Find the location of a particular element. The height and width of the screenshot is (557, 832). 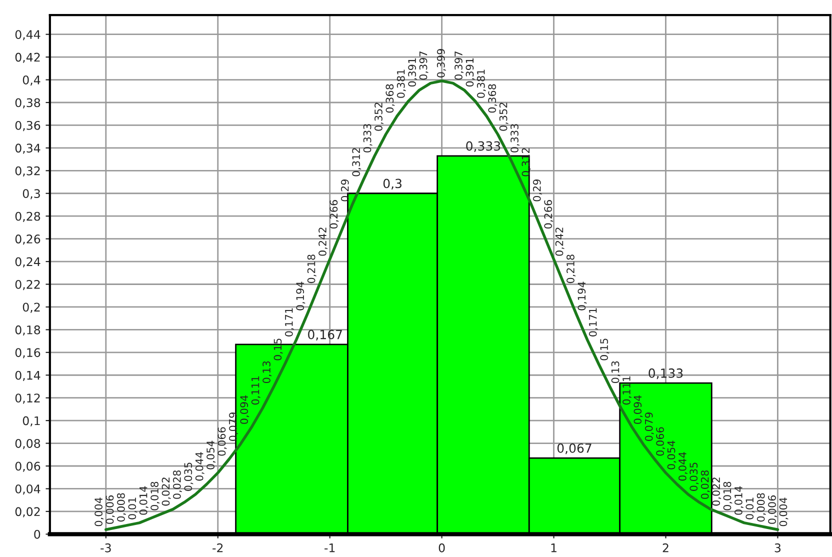

data-label: 0,133 is located at coordinates (665, 374).